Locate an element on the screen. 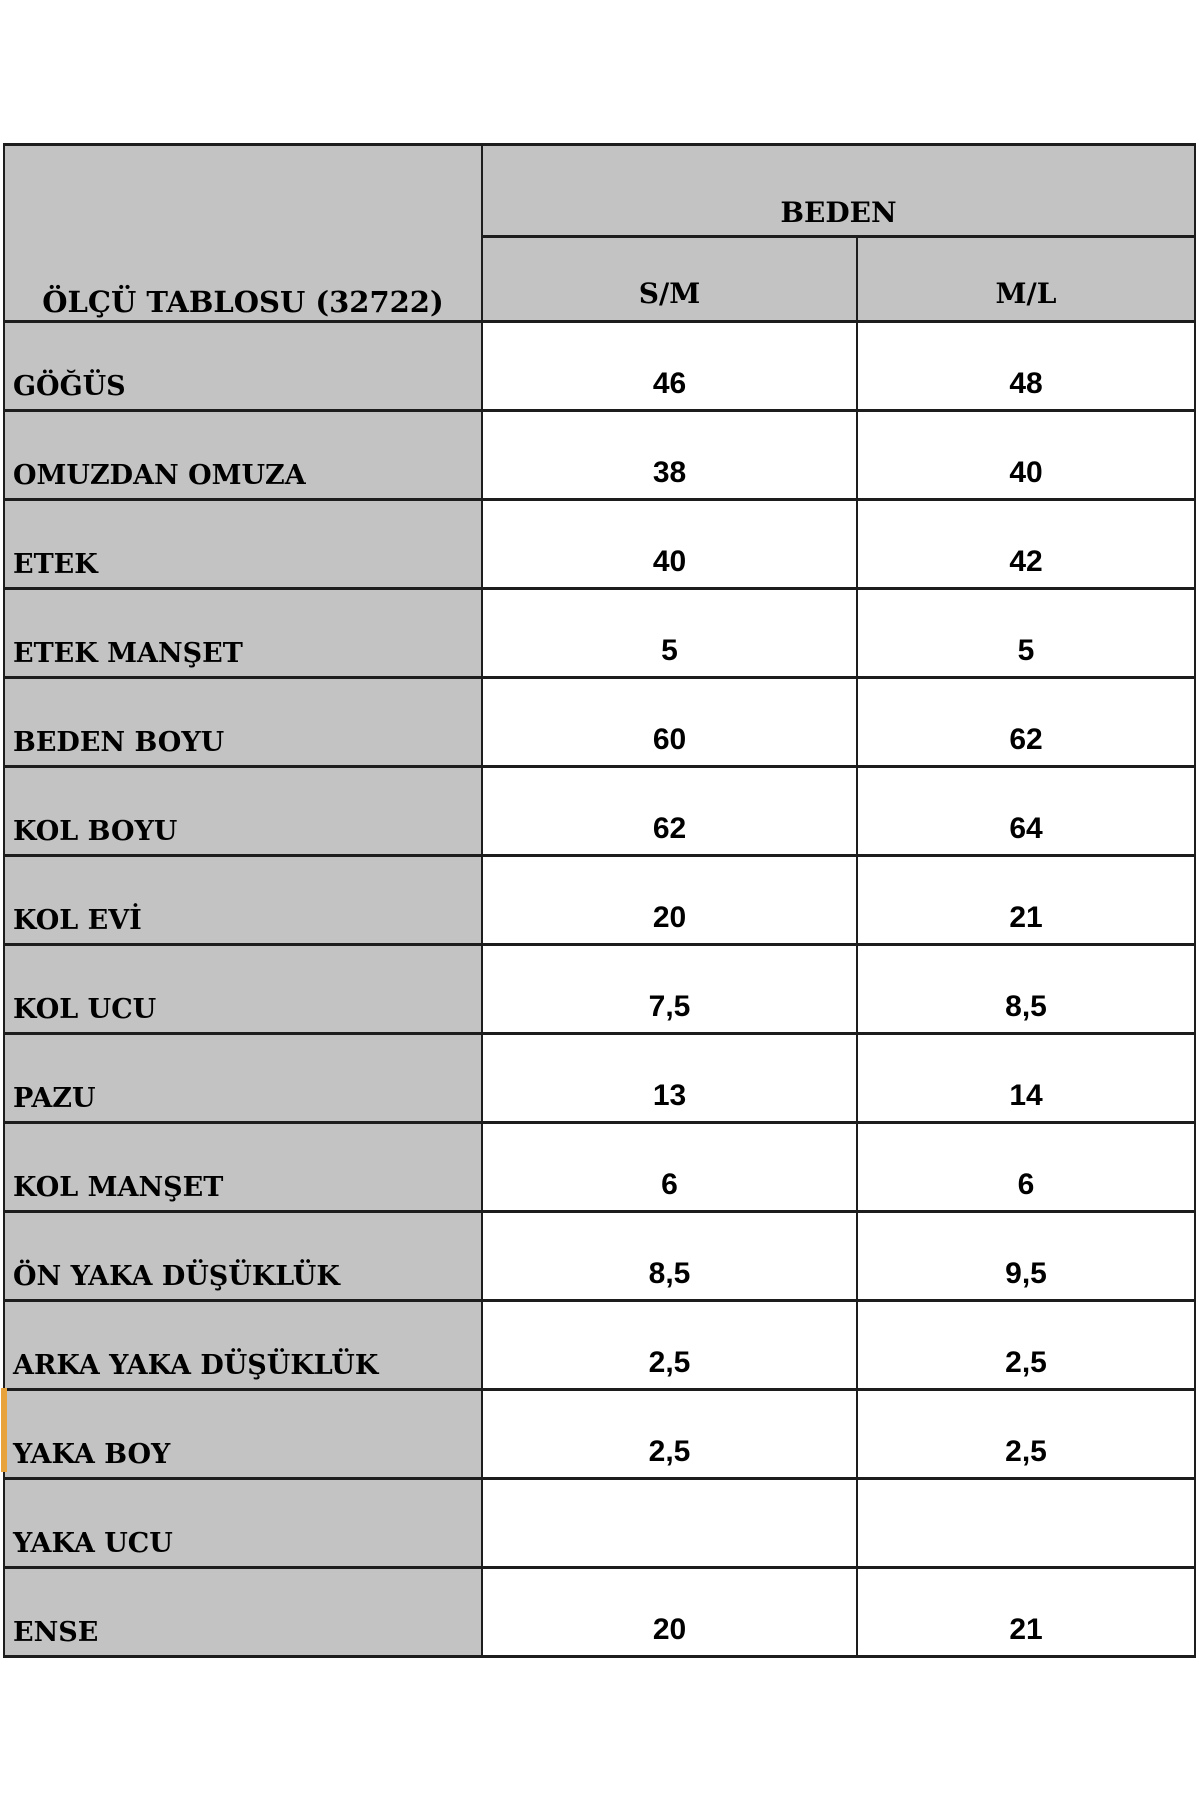  table-row-kol-evi: KOL EVİ 20 21 is located at coordinates (600, 900).